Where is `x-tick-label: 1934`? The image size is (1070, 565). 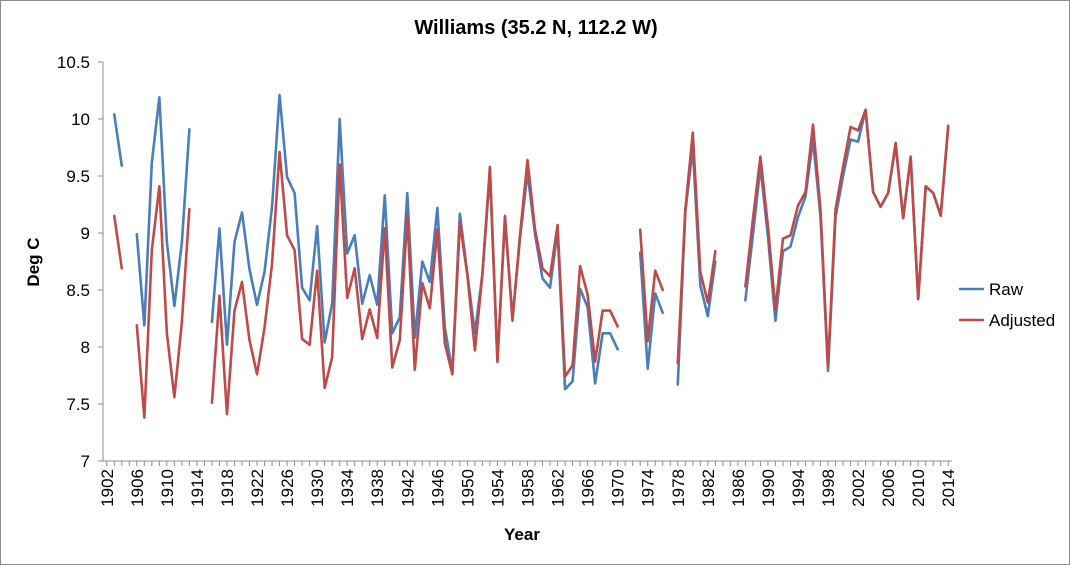 x-tick-label: 1934 is located at coordinates (347, 488).